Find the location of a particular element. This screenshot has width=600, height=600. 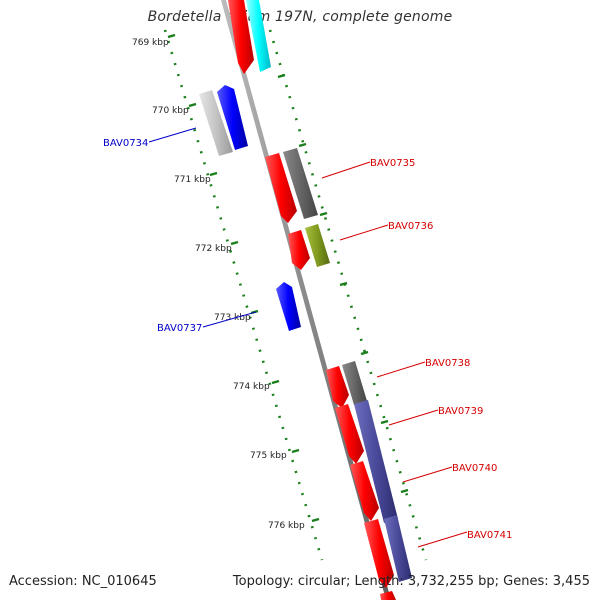

gene-label-bav0734: BAV0734 is located at coordinates (125, 143).